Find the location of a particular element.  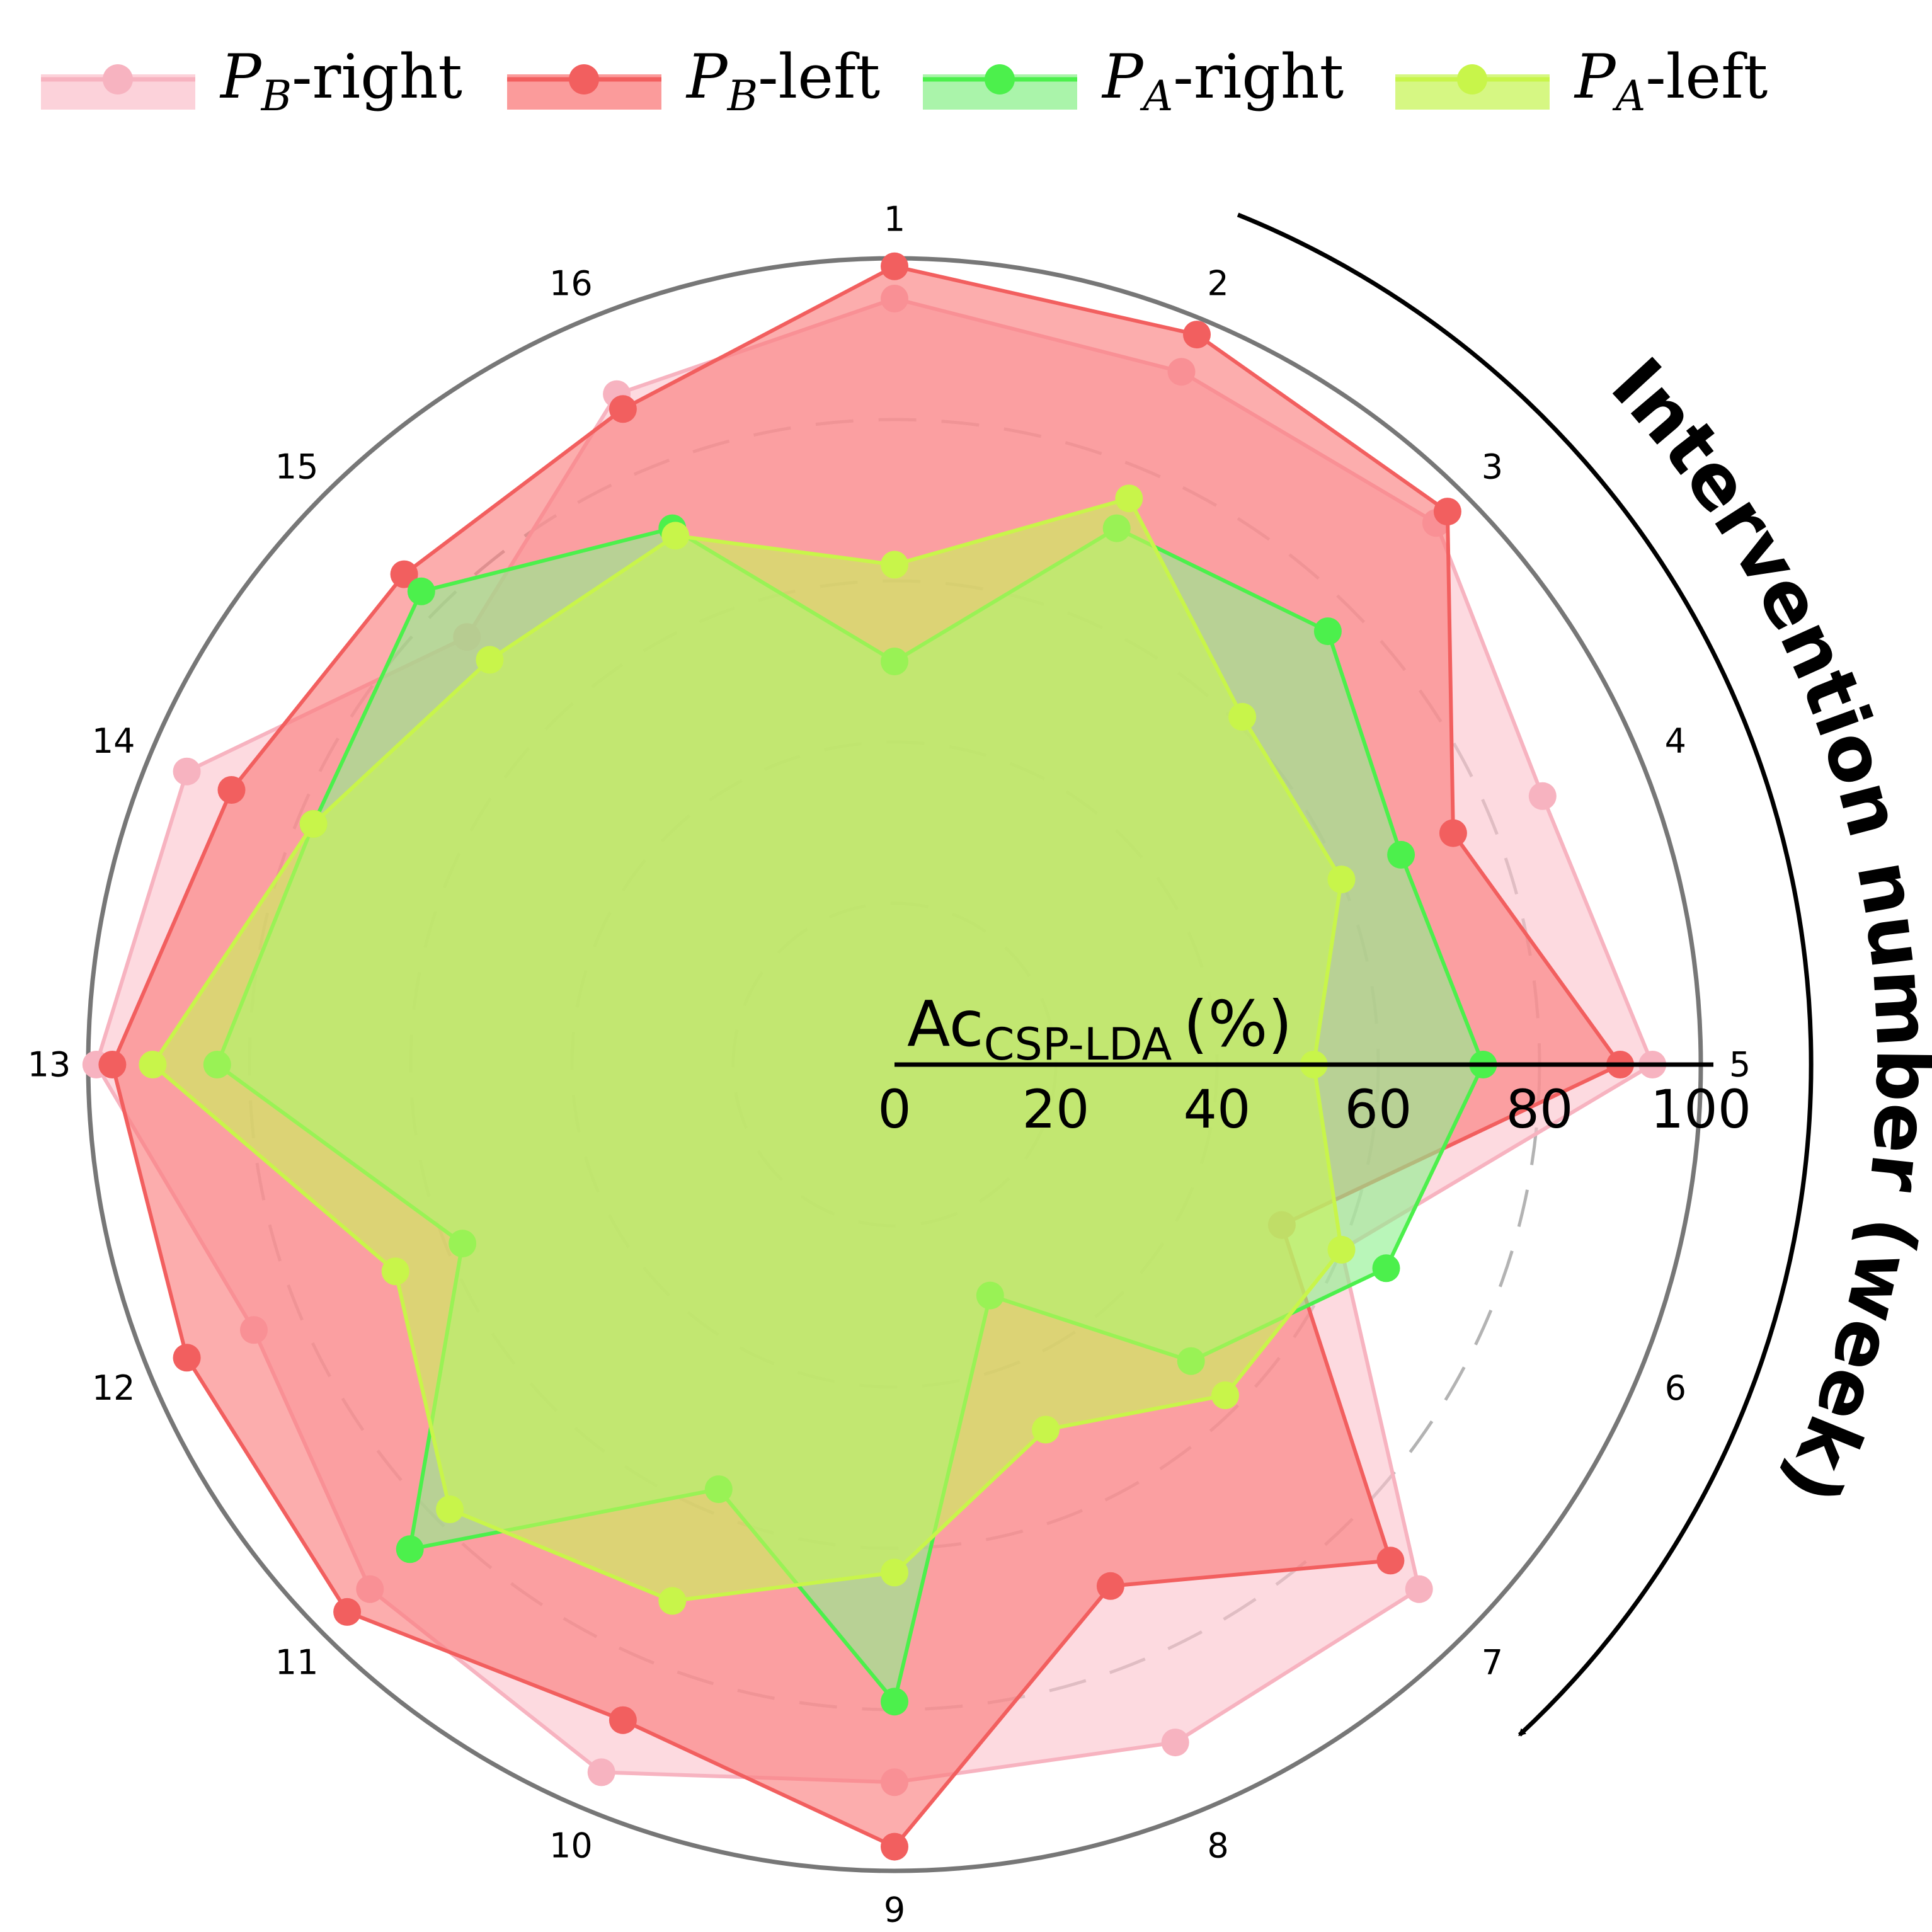

category-label-16: 16 is located at coordinates (571, 284).